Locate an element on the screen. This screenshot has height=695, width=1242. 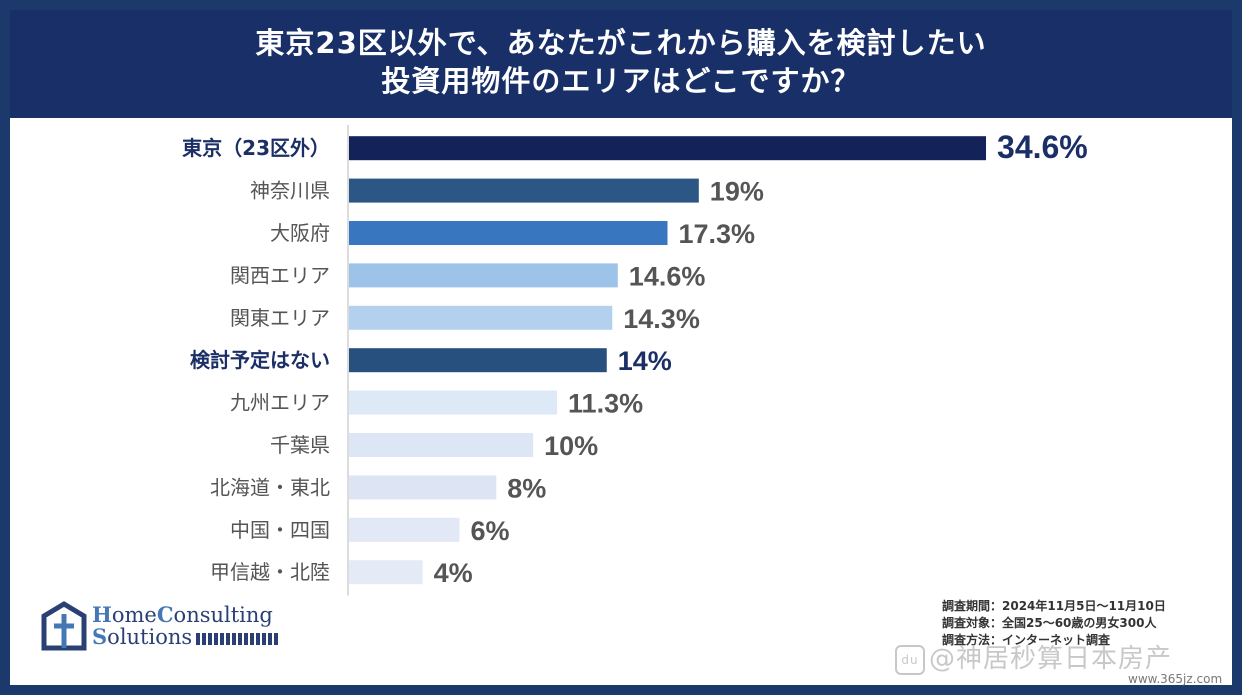
logo-line2: Solutions is located at coordinates (186, 637).